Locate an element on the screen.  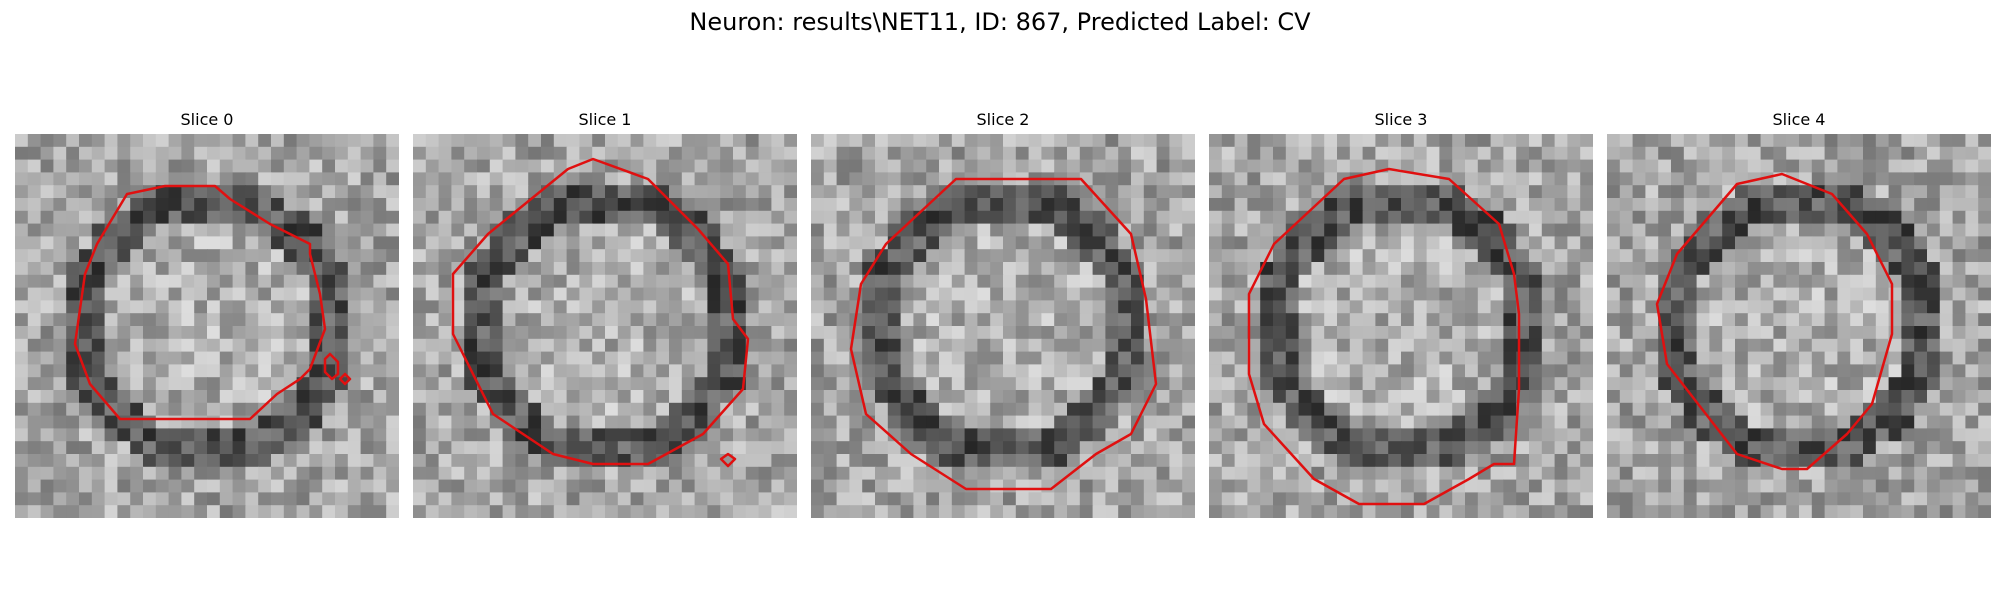
slice-title: Slice 3 is located at coordinates (1401, 119).